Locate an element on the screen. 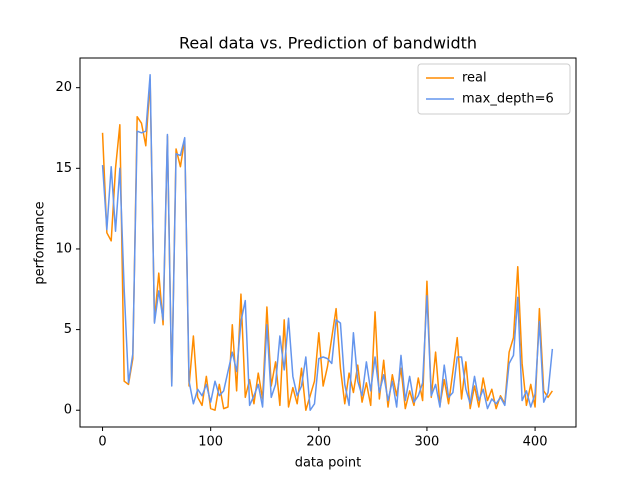  y-tick-label: 5 is located at coordinates (68, 329).